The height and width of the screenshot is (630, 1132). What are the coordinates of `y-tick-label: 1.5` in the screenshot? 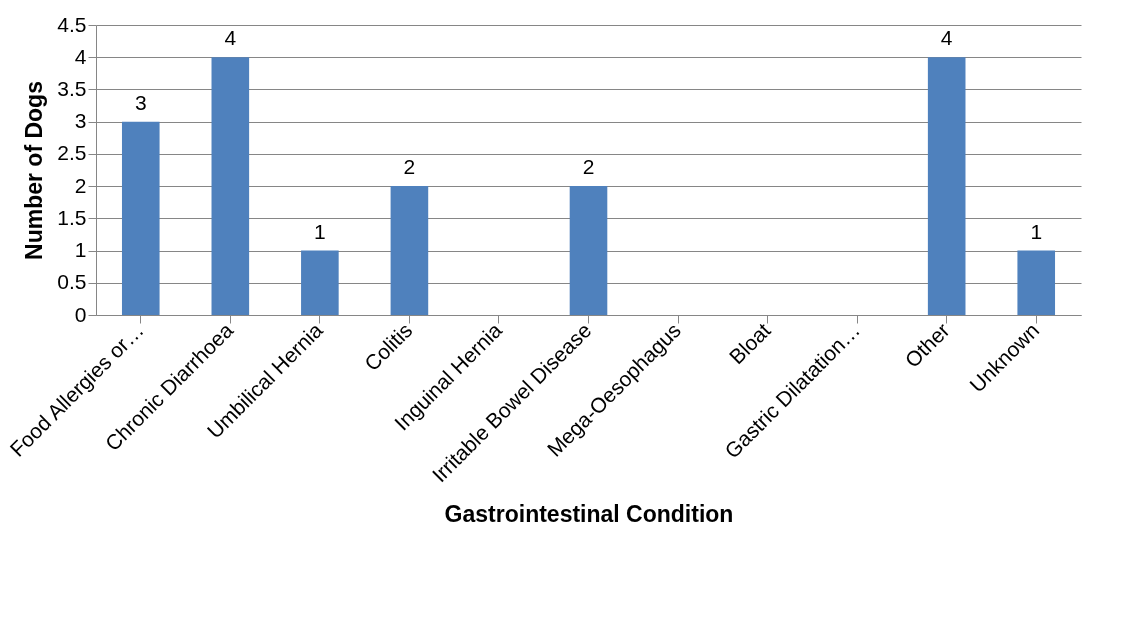 It's located at (72, 217).